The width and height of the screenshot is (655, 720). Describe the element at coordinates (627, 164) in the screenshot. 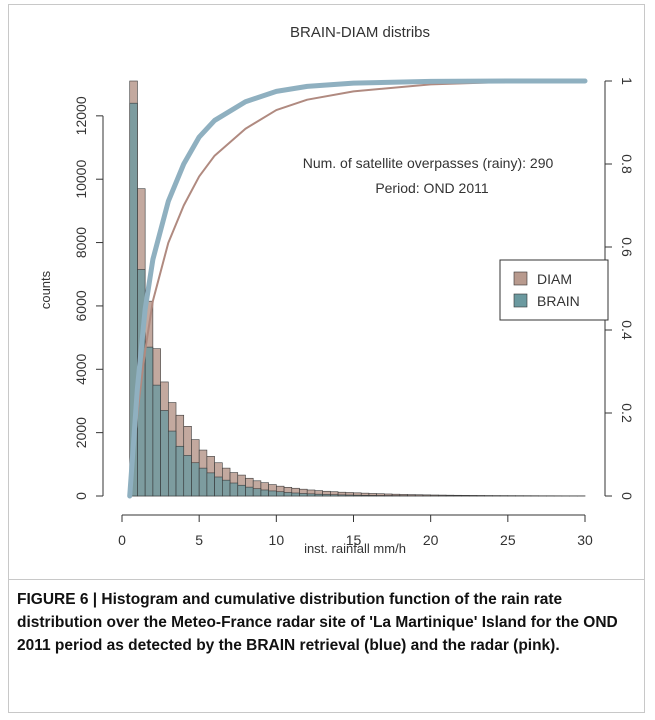

I see `y2-tick-label: 0.8` at that location.